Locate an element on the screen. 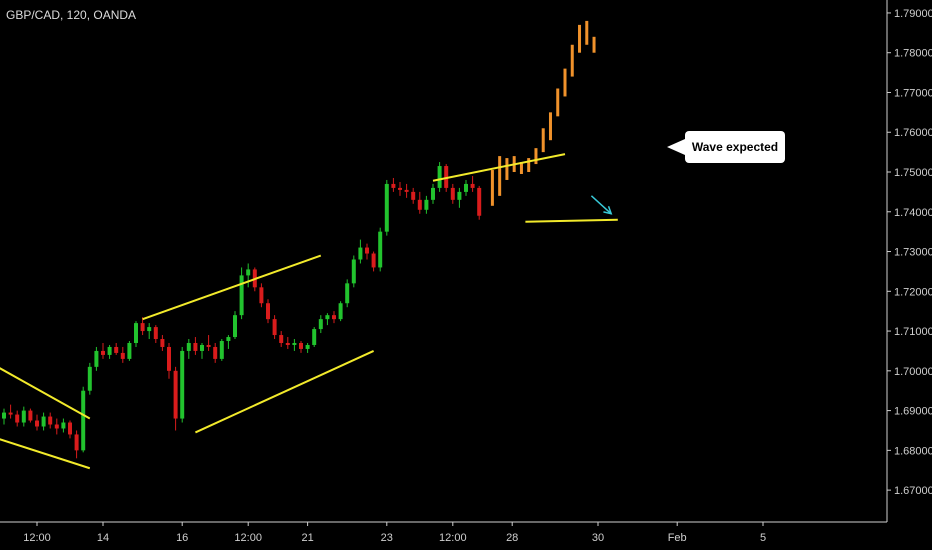  arrow-layer is located at coordinates (601, 205).